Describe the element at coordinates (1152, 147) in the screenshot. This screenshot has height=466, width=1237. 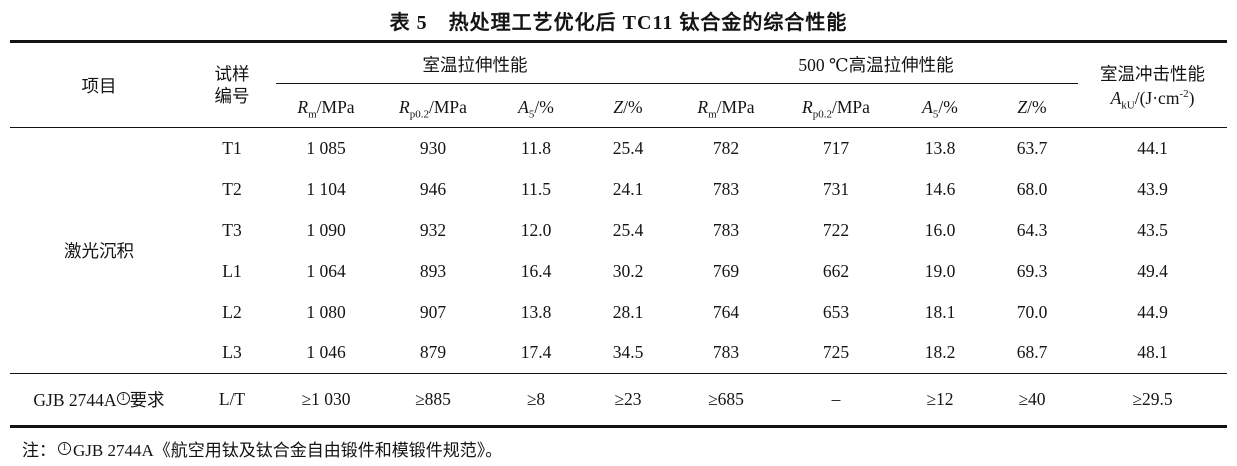
I see `cell-impact: 44.1` at that location.